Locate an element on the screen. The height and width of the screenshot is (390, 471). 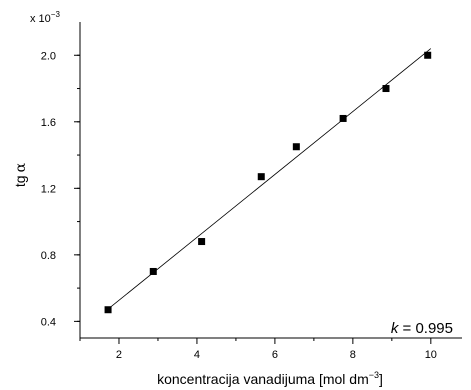
x-axis-title-close: ] is located at coordinates (381, 379).